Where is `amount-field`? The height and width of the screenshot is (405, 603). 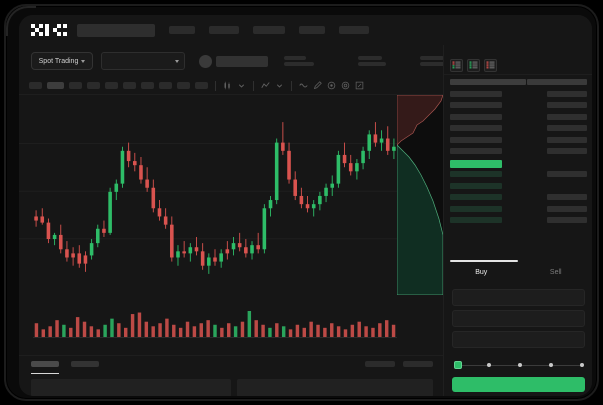 amount-field is located at coordinates (518, 318).